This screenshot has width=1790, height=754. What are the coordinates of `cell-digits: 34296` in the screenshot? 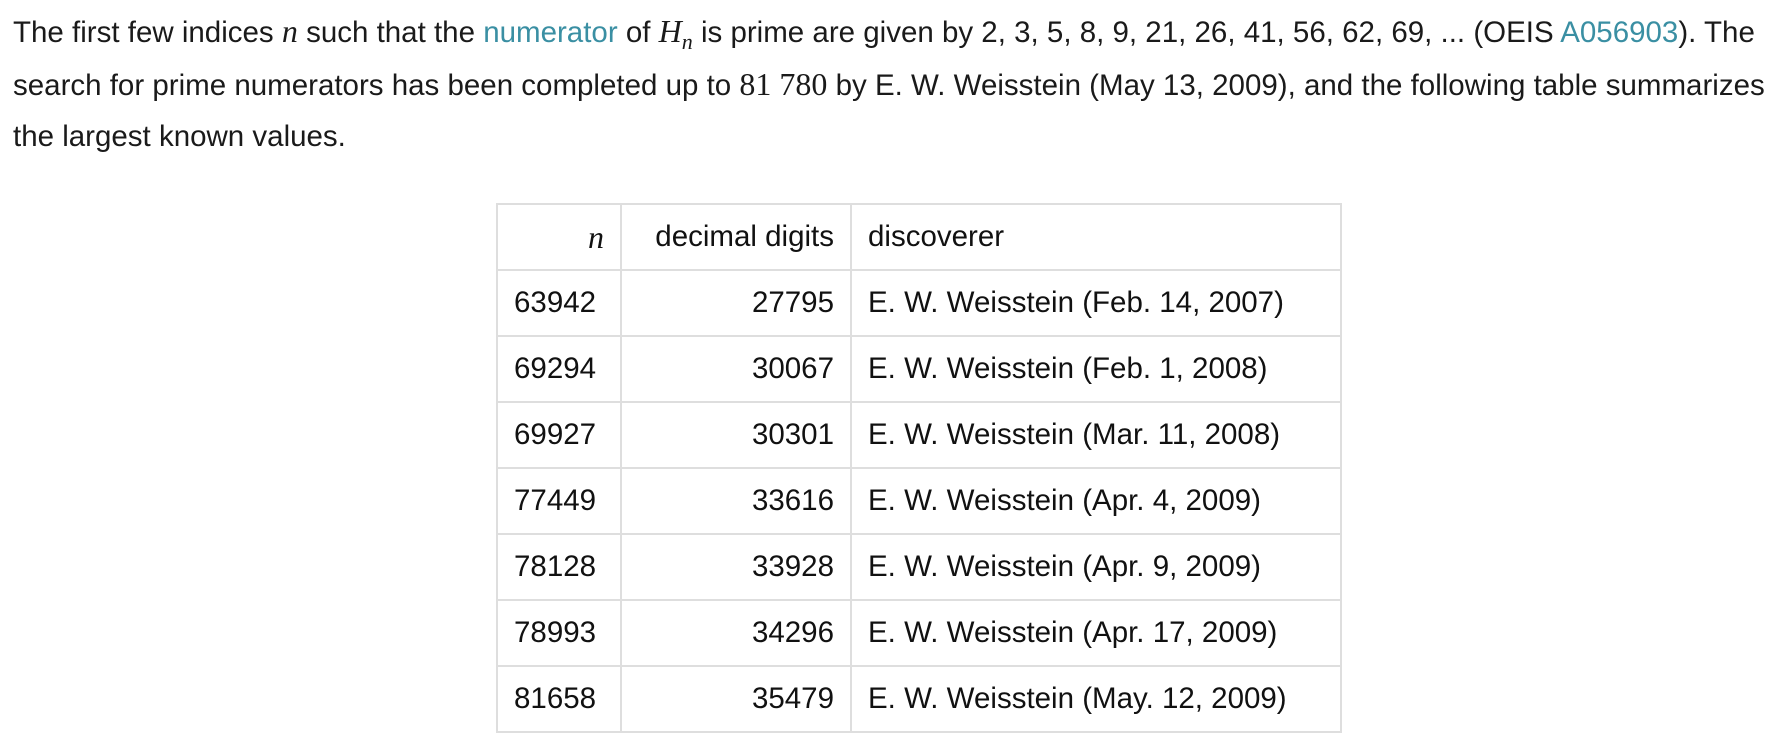 It's located at (736, 633).